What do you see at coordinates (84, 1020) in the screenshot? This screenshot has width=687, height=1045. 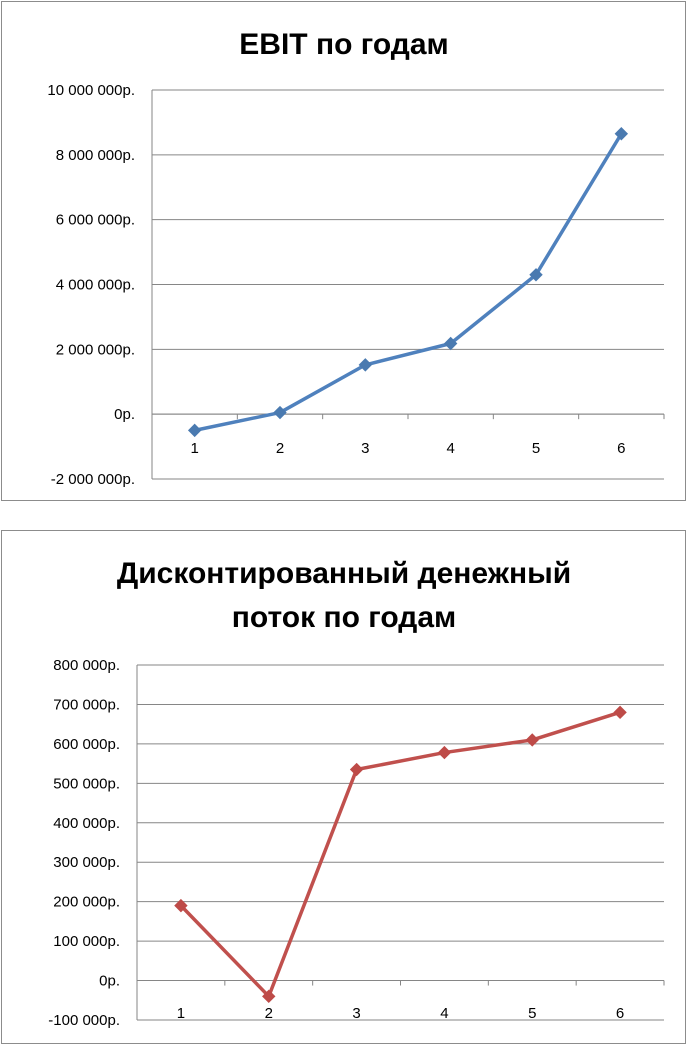 I see `y-tick-label: -100 000р.` at bounding box center [84, 1020].